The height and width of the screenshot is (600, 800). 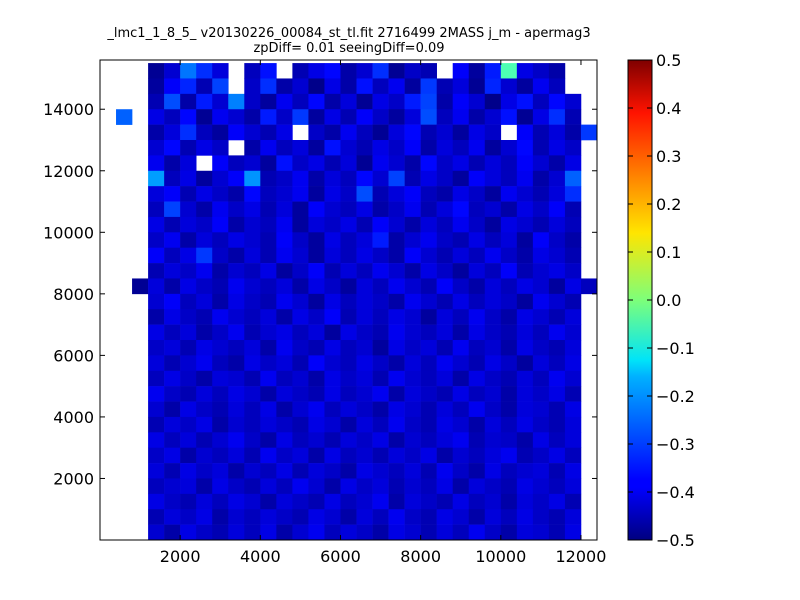 What do you see at coordinates (668, 156) in the screenshot?
I see `colorbar-tick-label: 0.3` at bounding box center [668, 156].